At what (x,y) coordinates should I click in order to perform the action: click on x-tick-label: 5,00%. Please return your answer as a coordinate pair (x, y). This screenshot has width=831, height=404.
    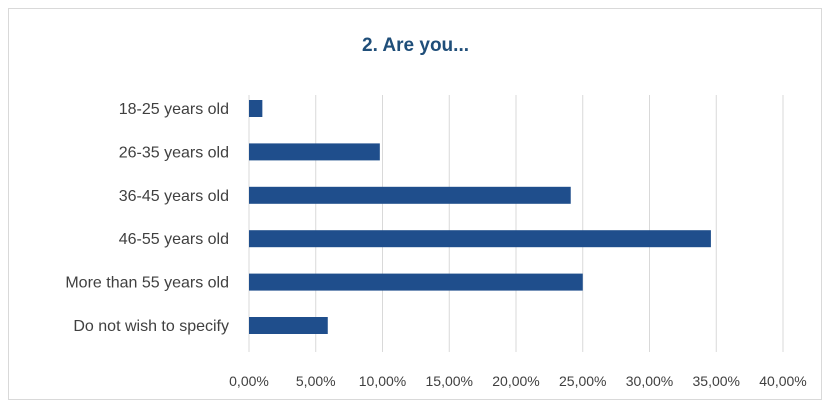
    Looking at the image, I should click on (316, 381).